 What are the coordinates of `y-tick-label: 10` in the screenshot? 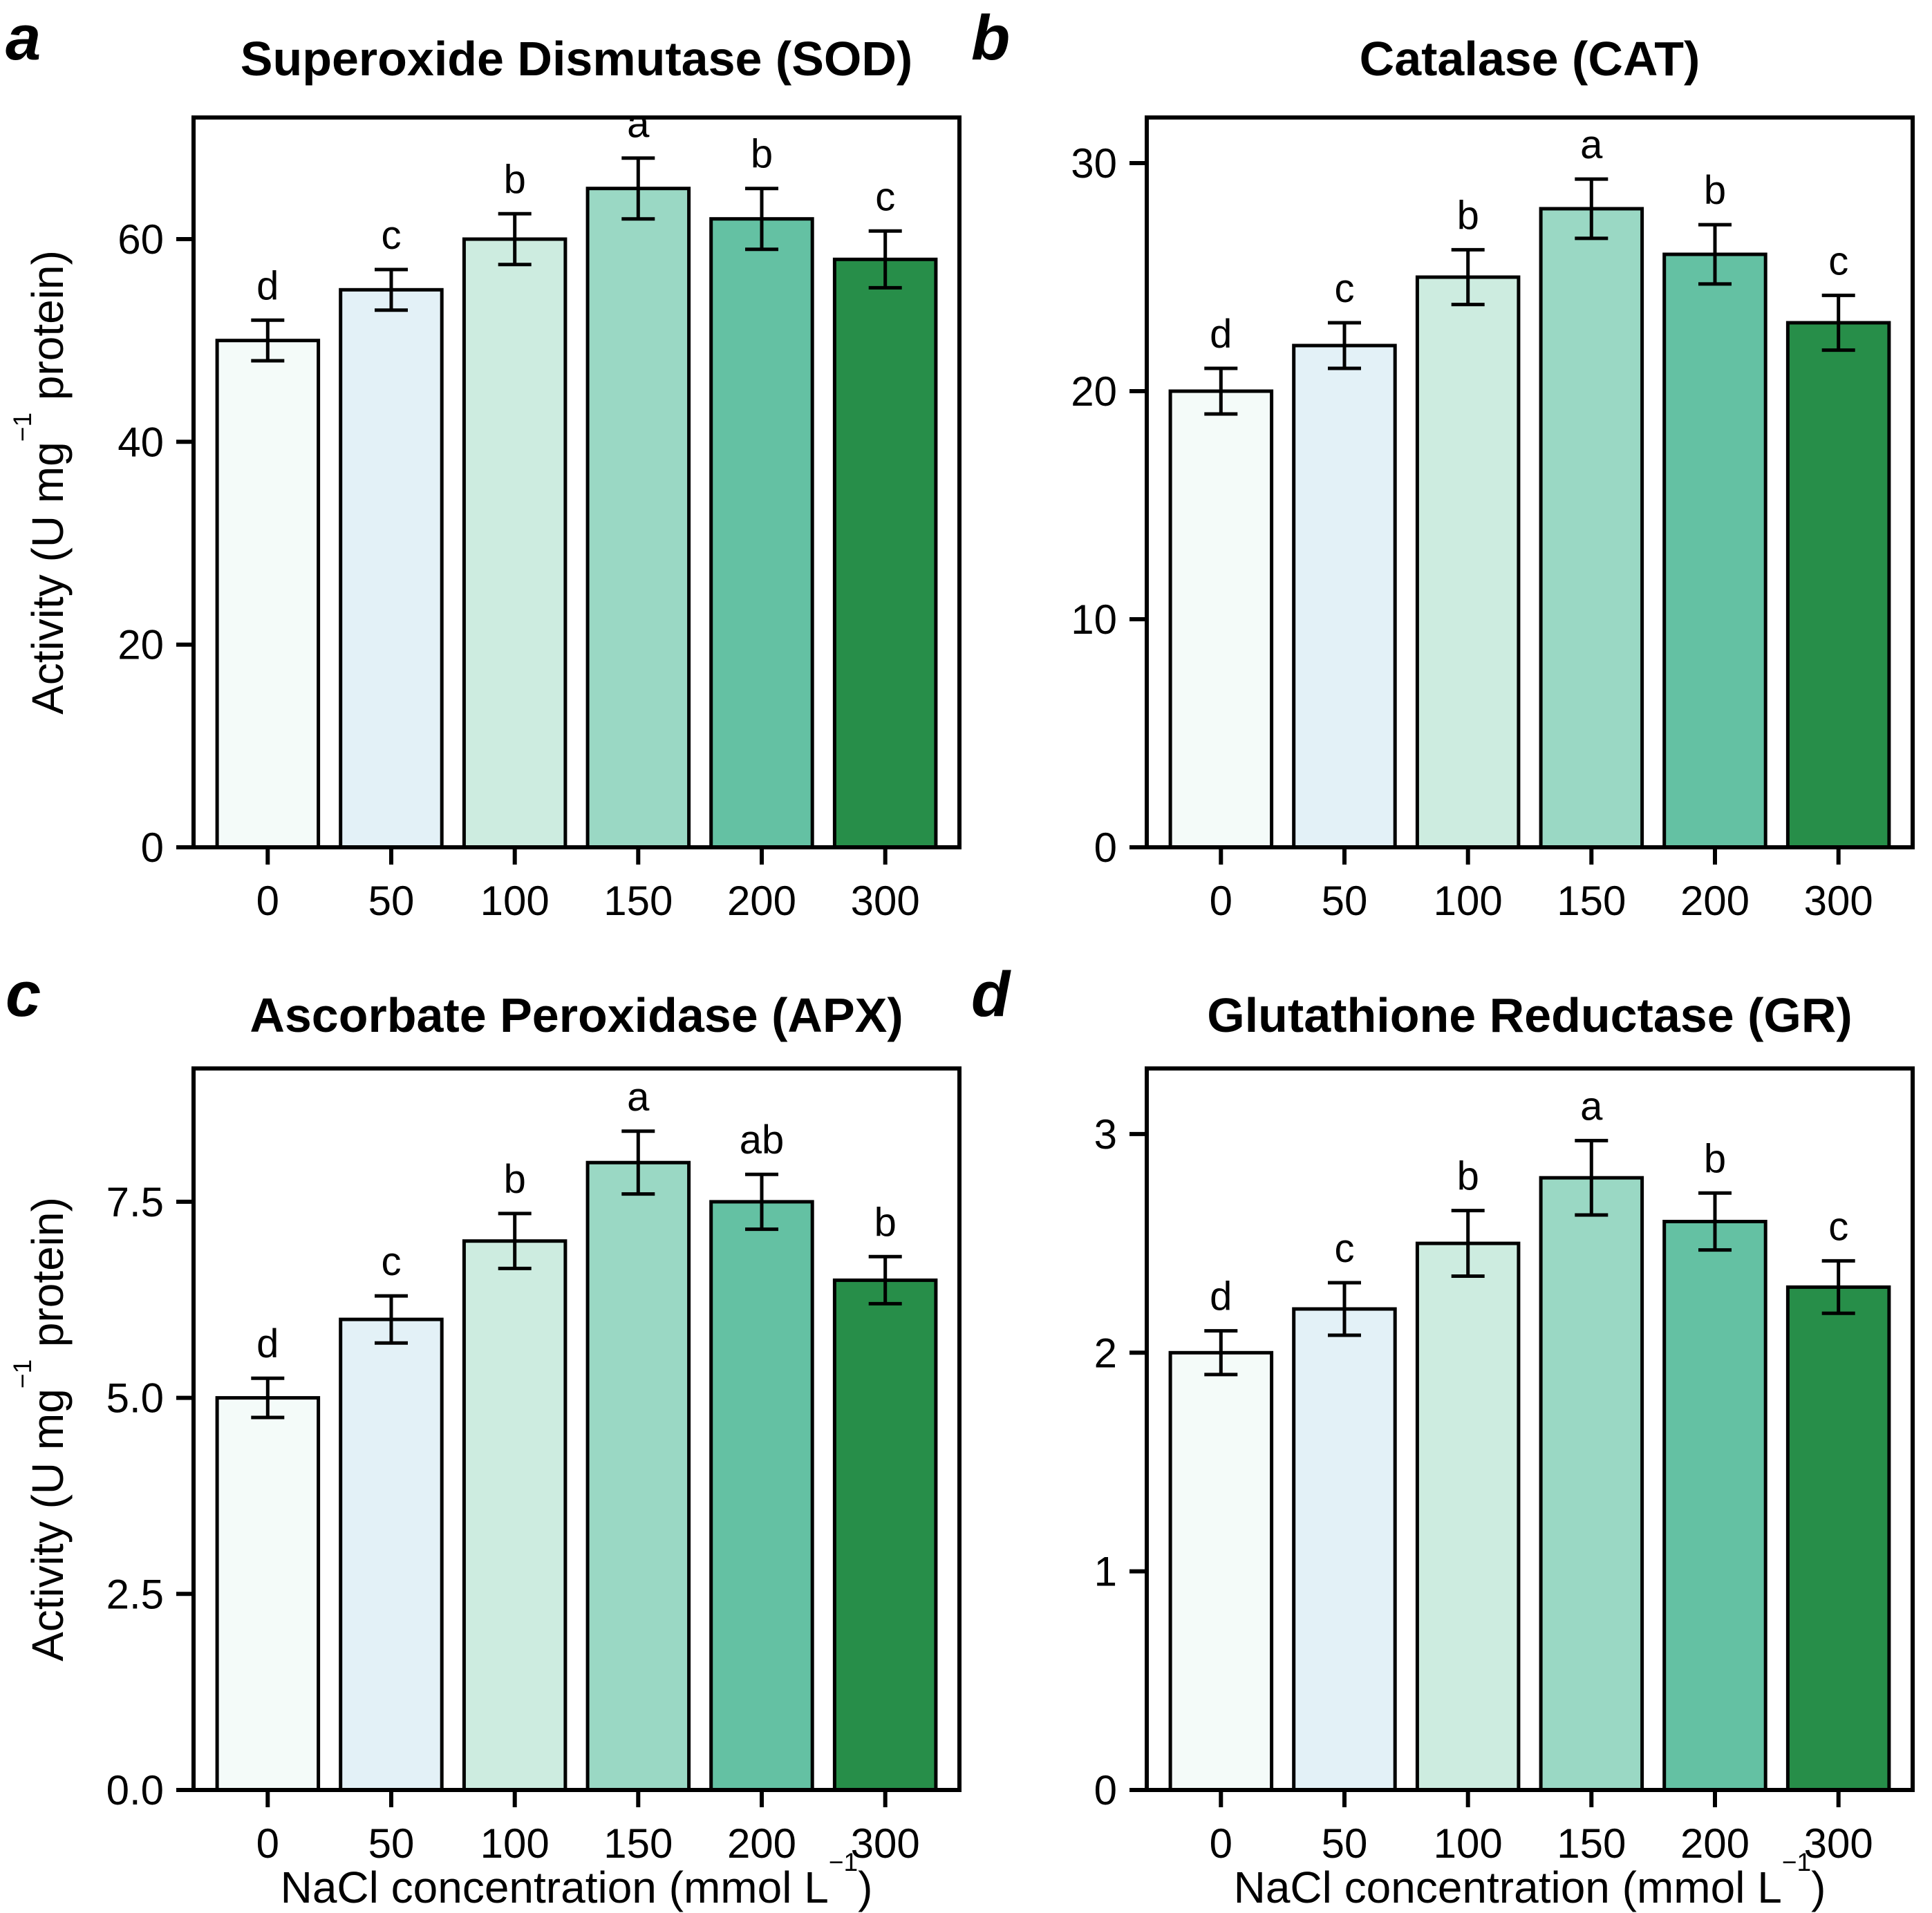 It's located at (1094, 619).